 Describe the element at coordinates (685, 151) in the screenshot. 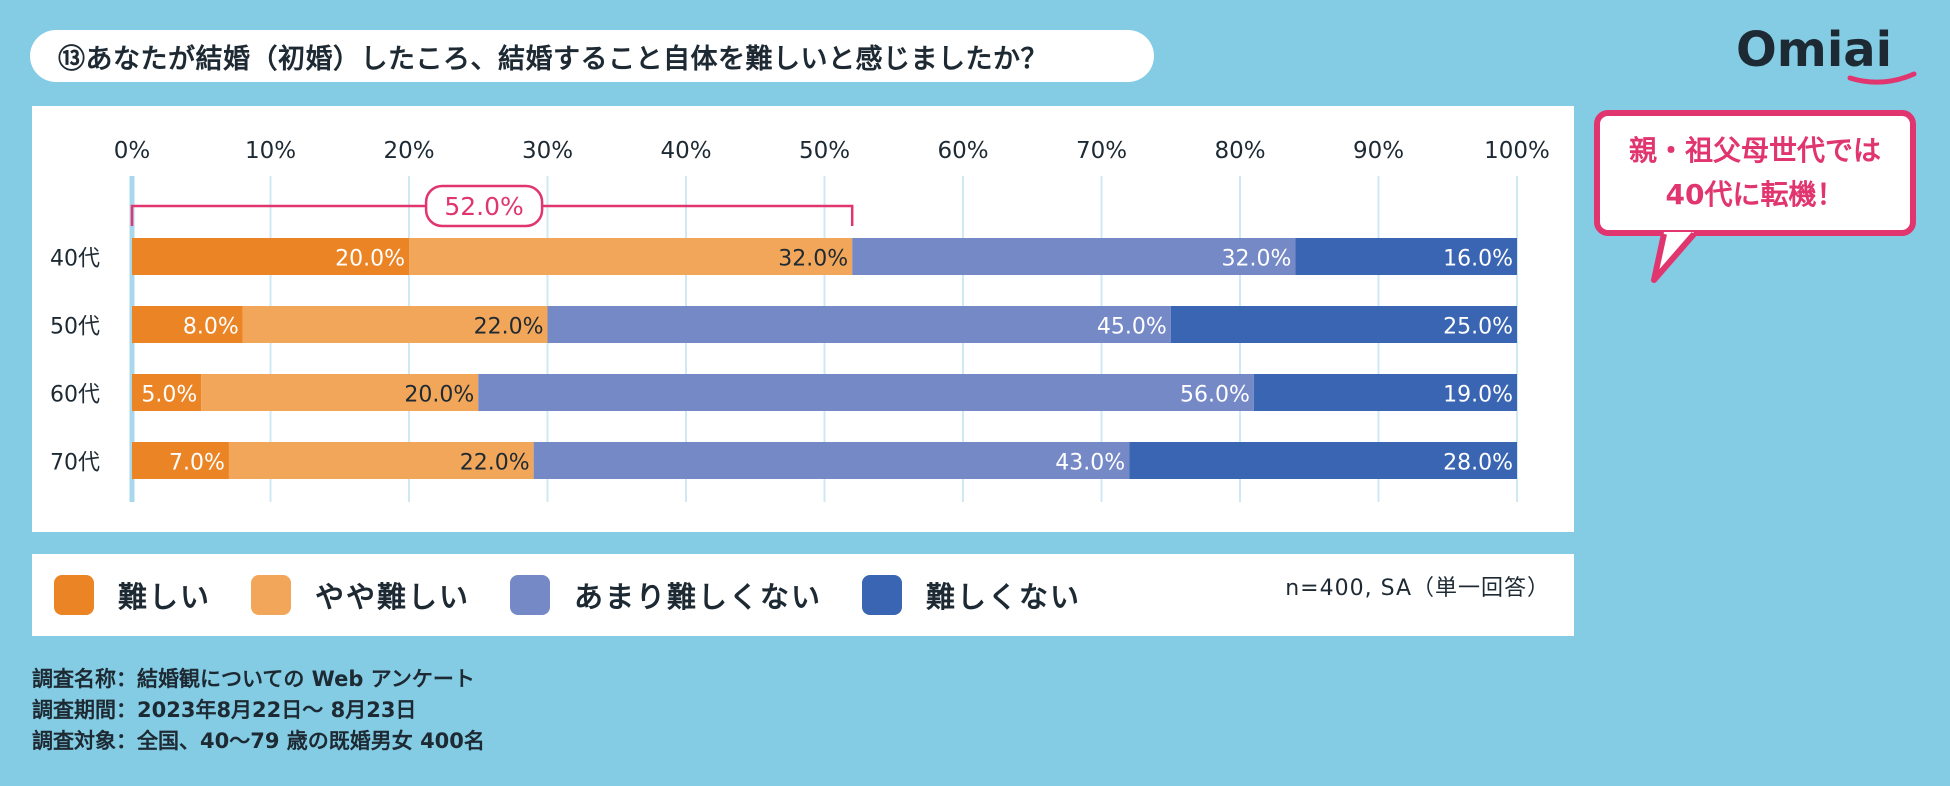

I see `x-tick-label: 40%` at that location.